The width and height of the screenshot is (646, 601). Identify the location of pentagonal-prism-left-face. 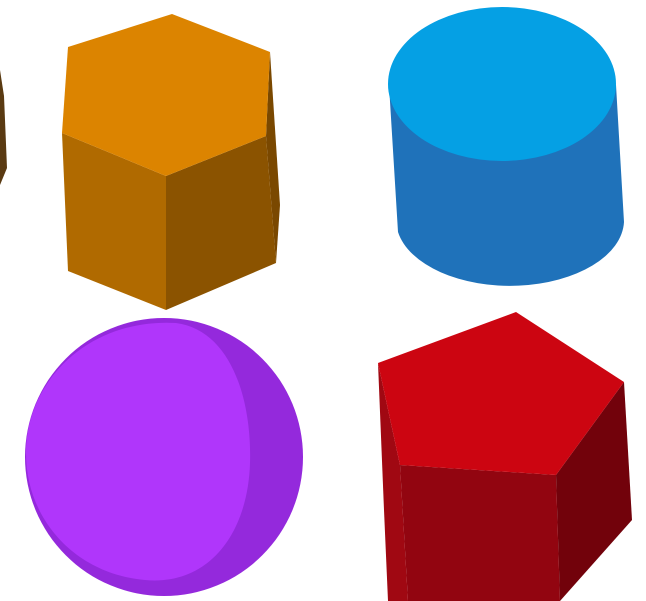
(393, 482).